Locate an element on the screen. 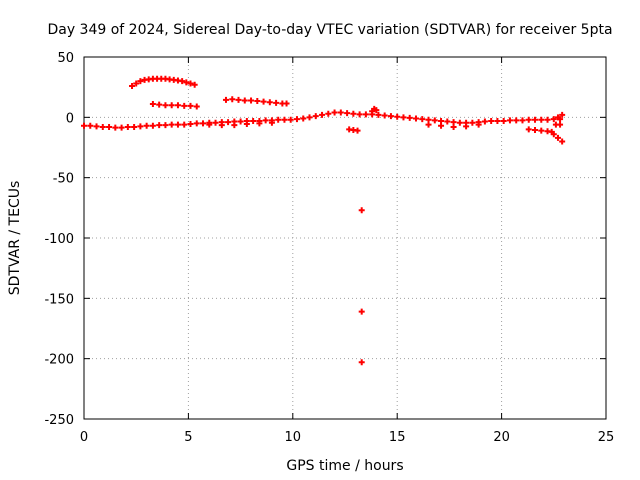 The height and width of the screenshot is (480, 640). series-lower-band is located at coordinates (344, 124).